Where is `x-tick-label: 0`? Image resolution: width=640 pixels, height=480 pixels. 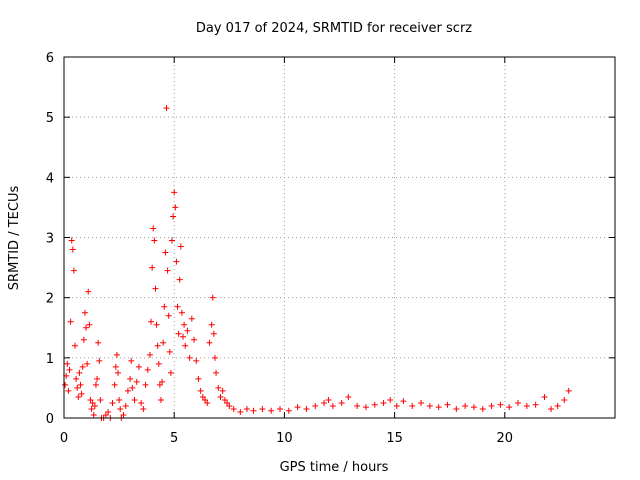 x-tick-label: 0 is located at coordinates (64, 438).